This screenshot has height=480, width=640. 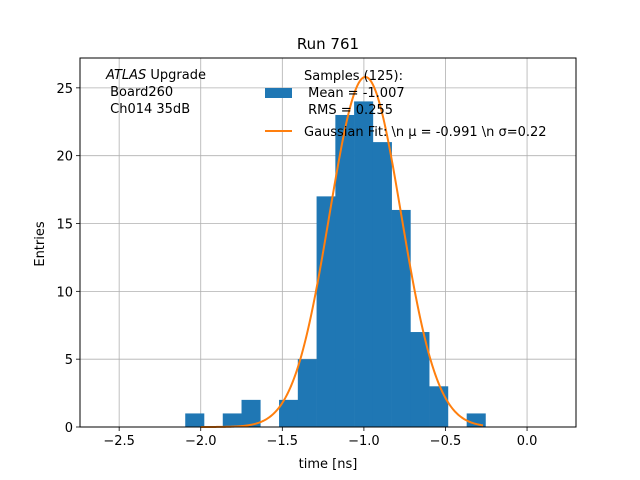 What do you see at coordinates (364, 441) in the screenshot?
I see `x-tick-label: −1.0` at bounding box center [364, 441].